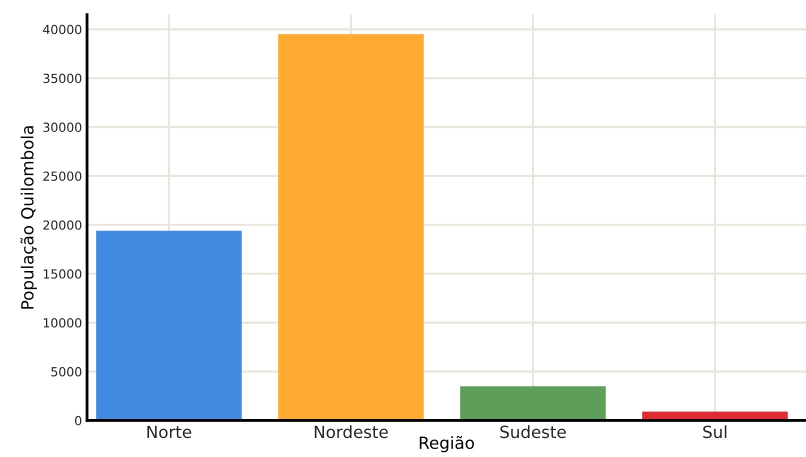  I want to click on x-tick-label: Norte, so click(169, 432).